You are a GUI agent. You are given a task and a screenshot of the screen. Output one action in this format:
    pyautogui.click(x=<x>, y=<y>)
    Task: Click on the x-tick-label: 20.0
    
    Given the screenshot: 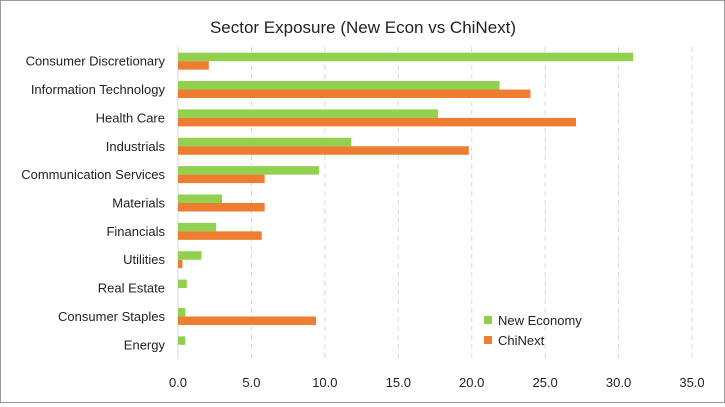 What is the action you would take?
    pyautogui.click(x=471, y=382)
    